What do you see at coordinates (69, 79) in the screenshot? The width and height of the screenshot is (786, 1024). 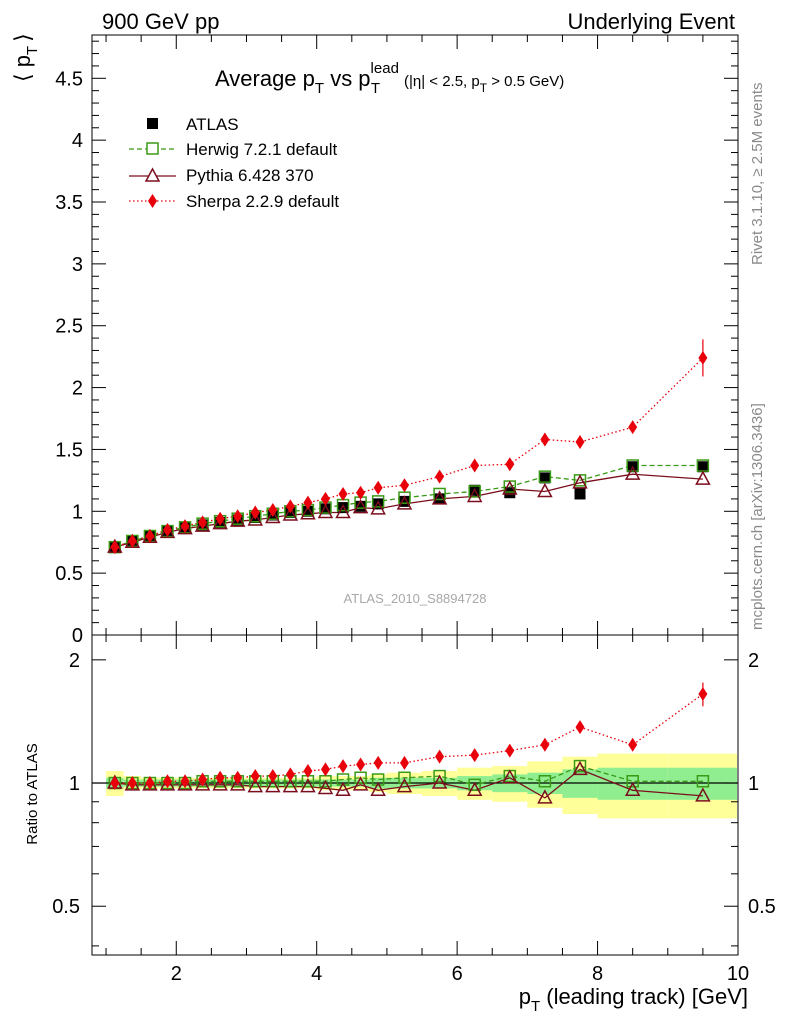 I see `main-y-tick-label: 4.5` at bounding box center [69, 79].